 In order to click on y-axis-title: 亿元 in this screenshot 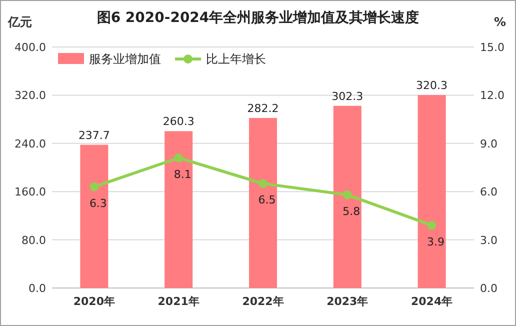, I will do `click(19, 22)`.